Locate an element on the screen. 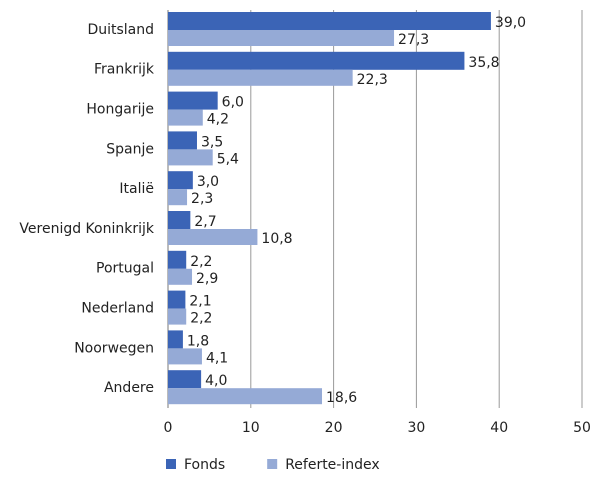 The width and height of the screenshot is (595, 477). data-label: 3,5 is located at coordinates (212, 142).